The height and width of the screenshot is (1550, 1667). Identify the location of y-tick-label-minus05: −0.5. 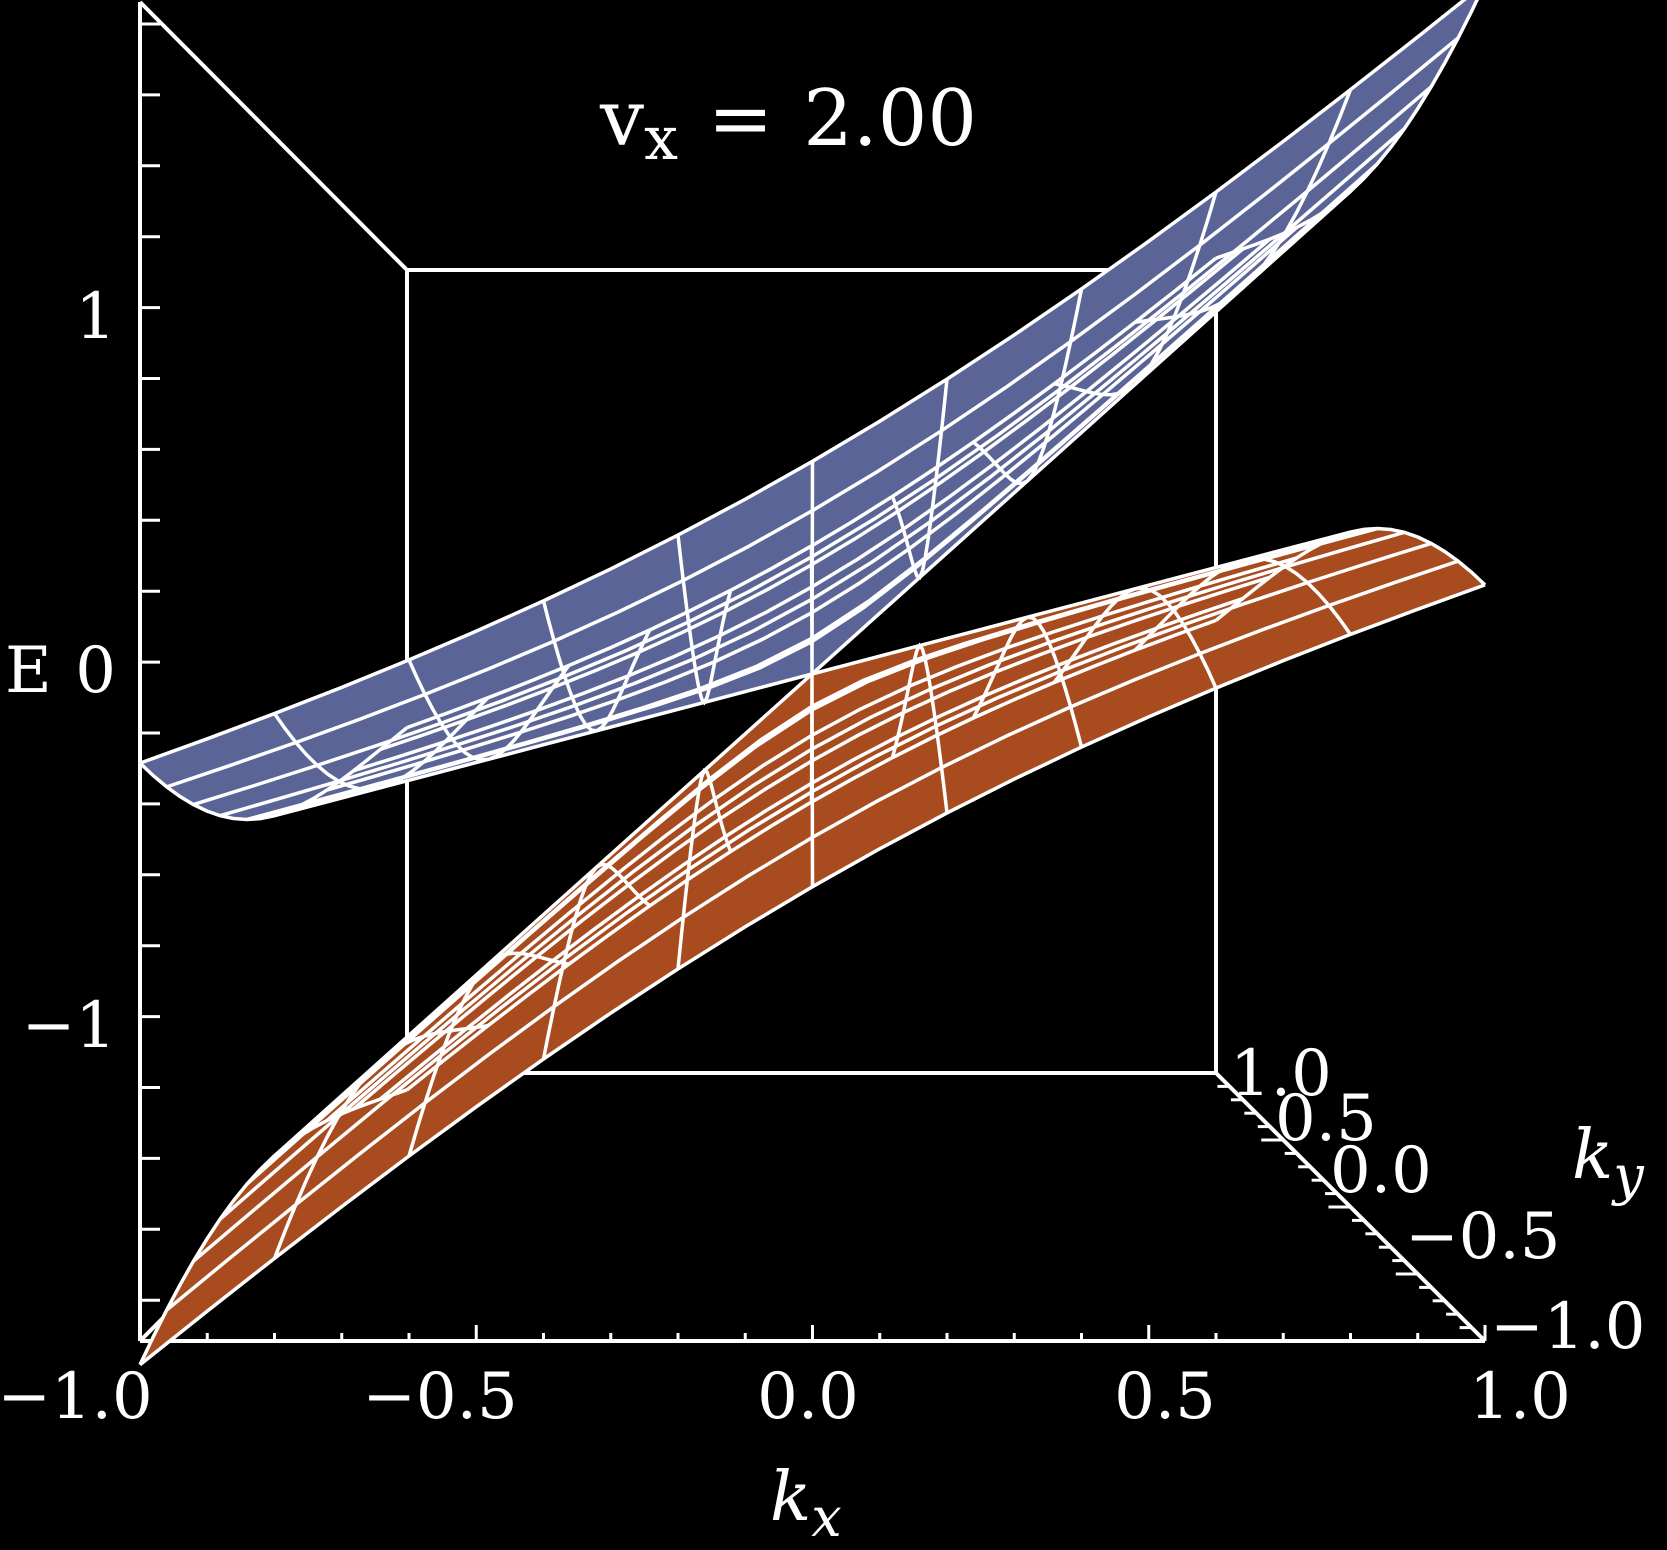
(1482, 1237).